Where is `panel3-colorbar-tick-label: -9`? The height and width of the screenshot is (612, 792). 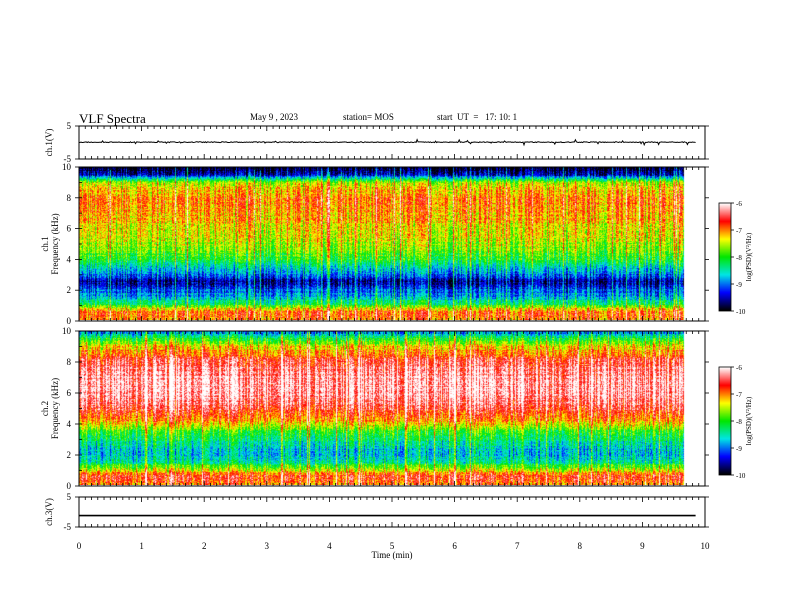 panel3-colorbar-tick-label: -9 is located at coordinates (739, 449).